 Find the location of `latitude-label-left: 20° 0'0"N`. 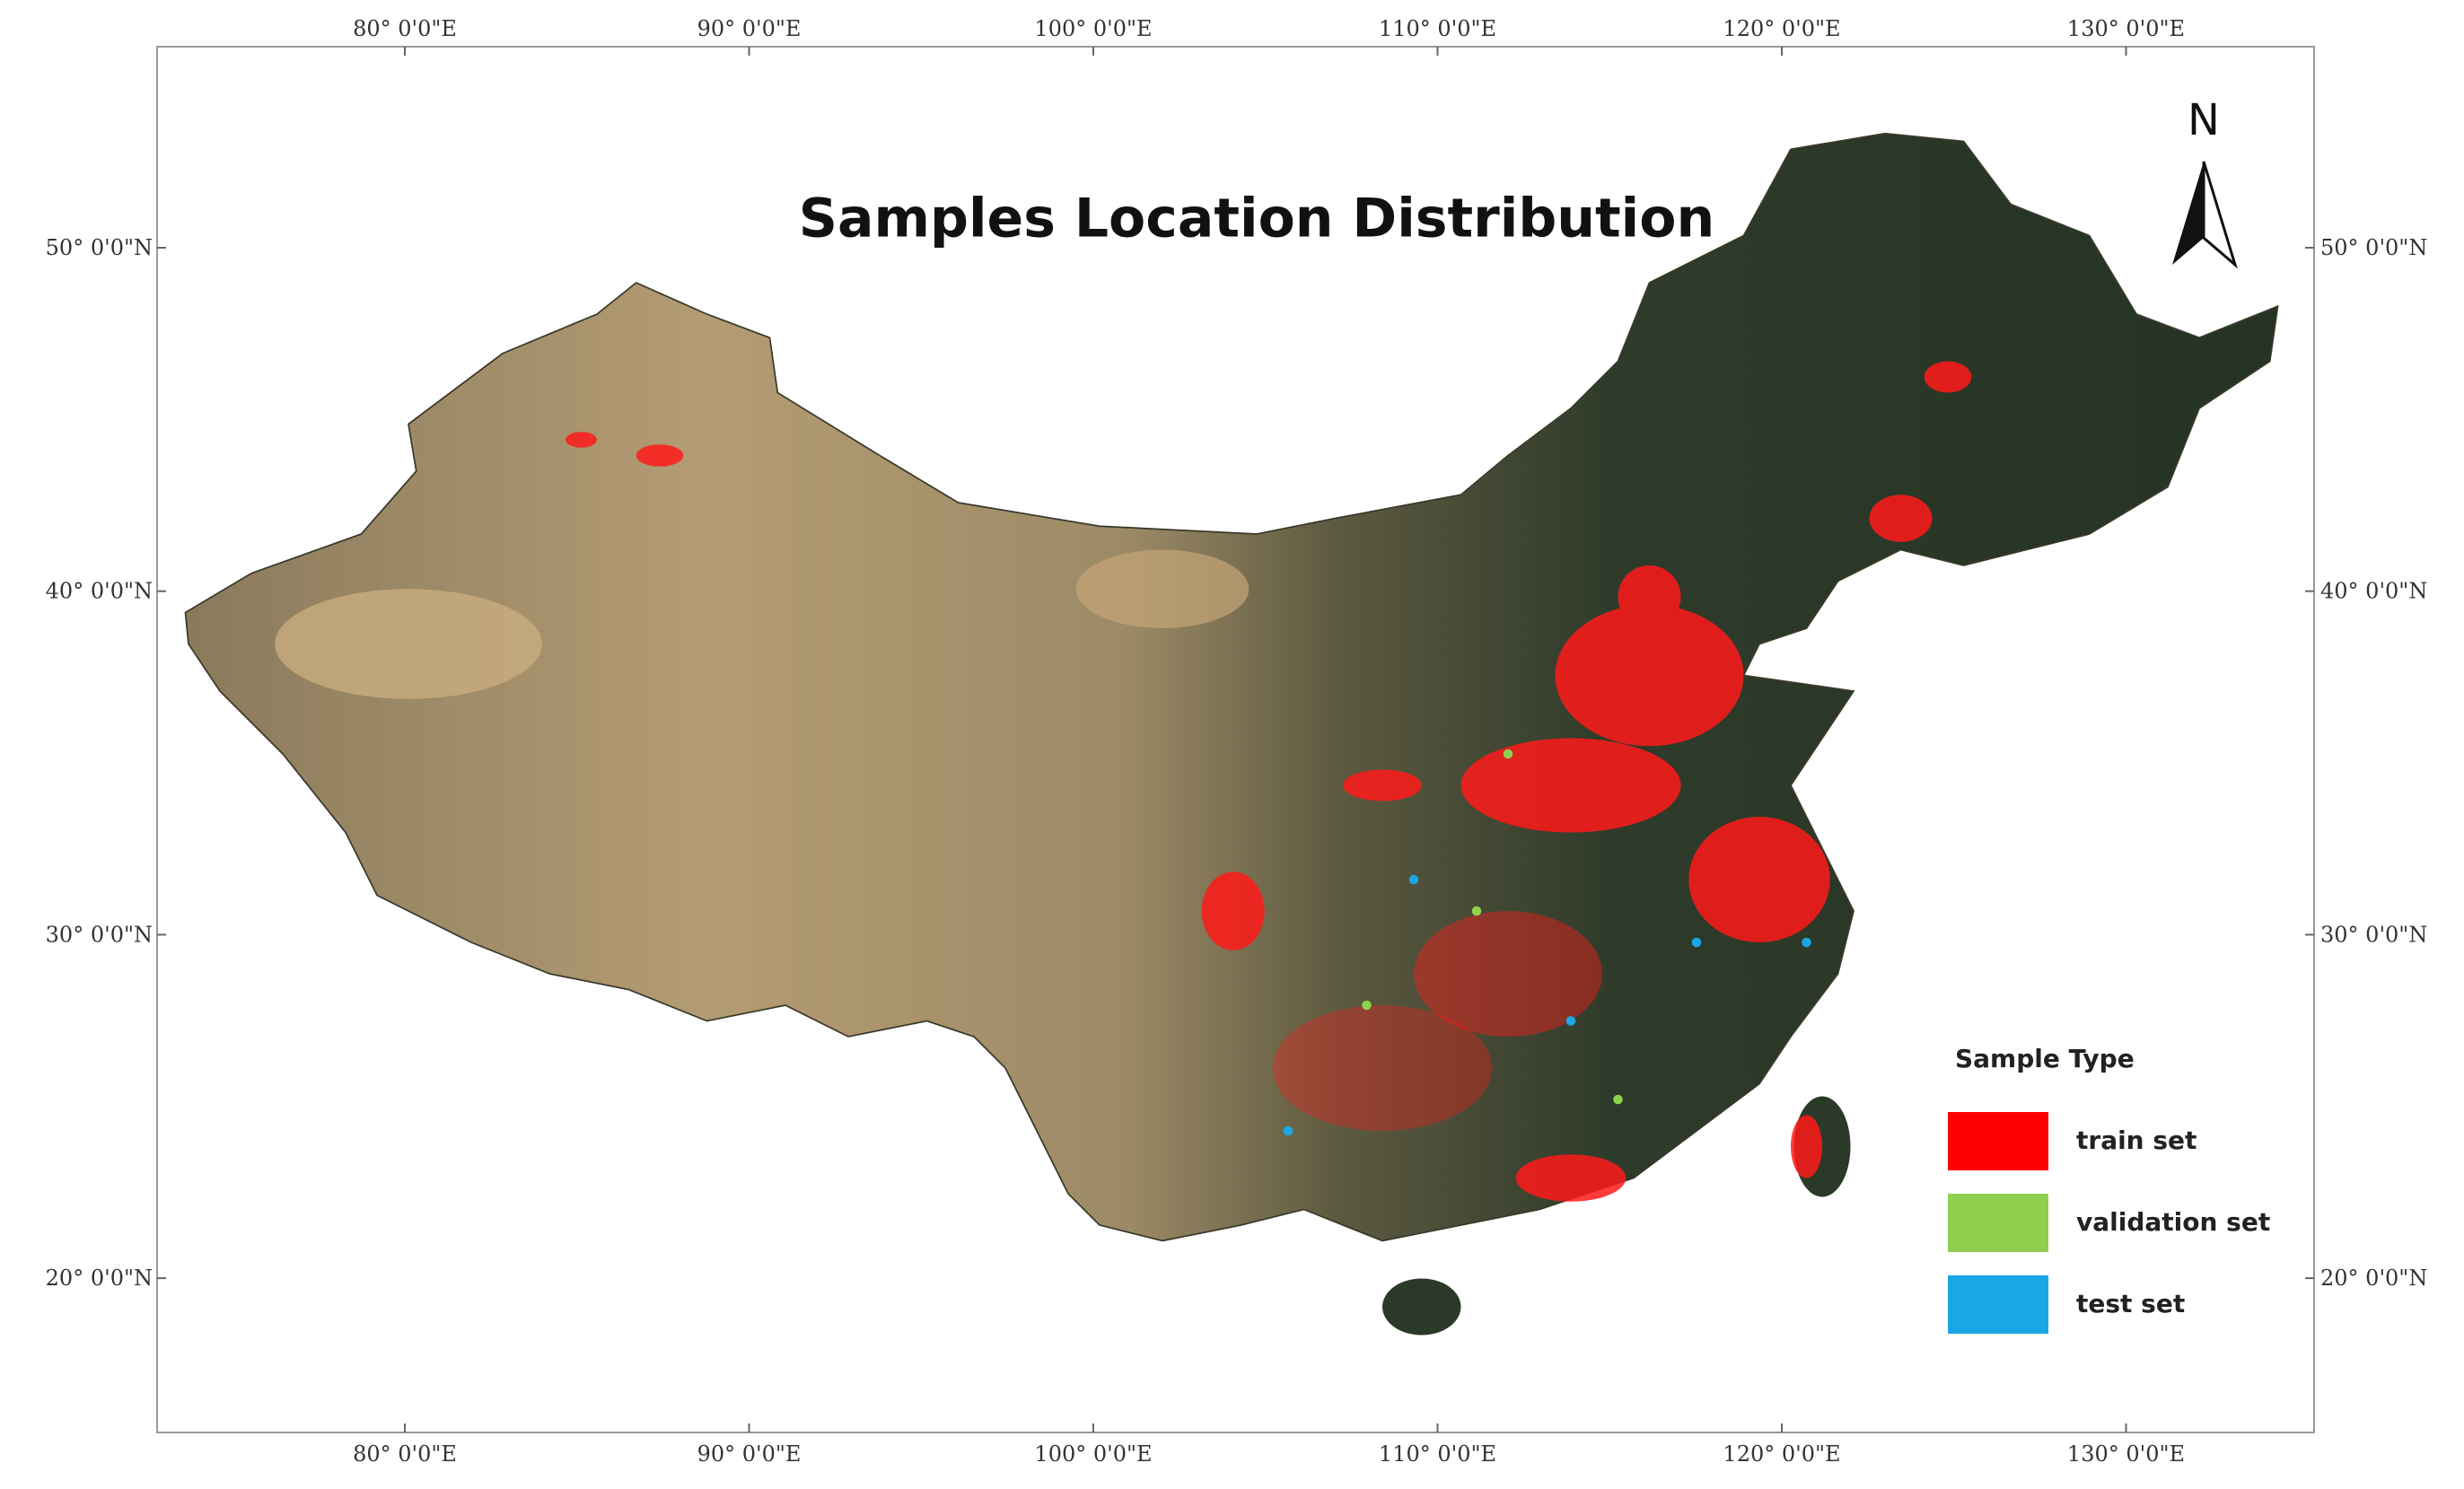

latitude-label-left: 20° 0'0"N is located at coordinates (100, 1278).